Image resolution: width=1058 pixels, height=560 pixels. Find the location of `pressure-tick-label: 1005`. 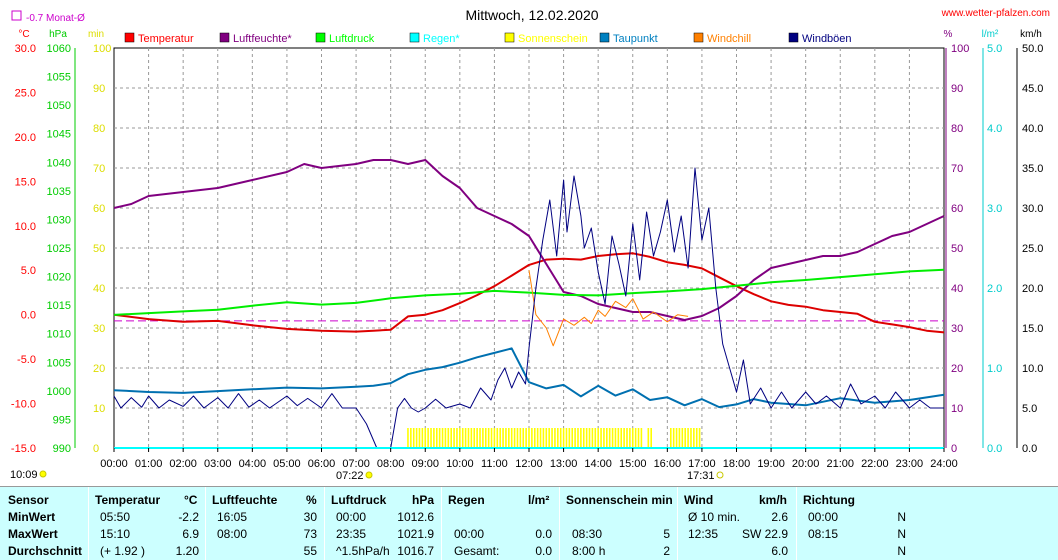

pressure-tick-label: 1005 is located at coordinates (59, 363).